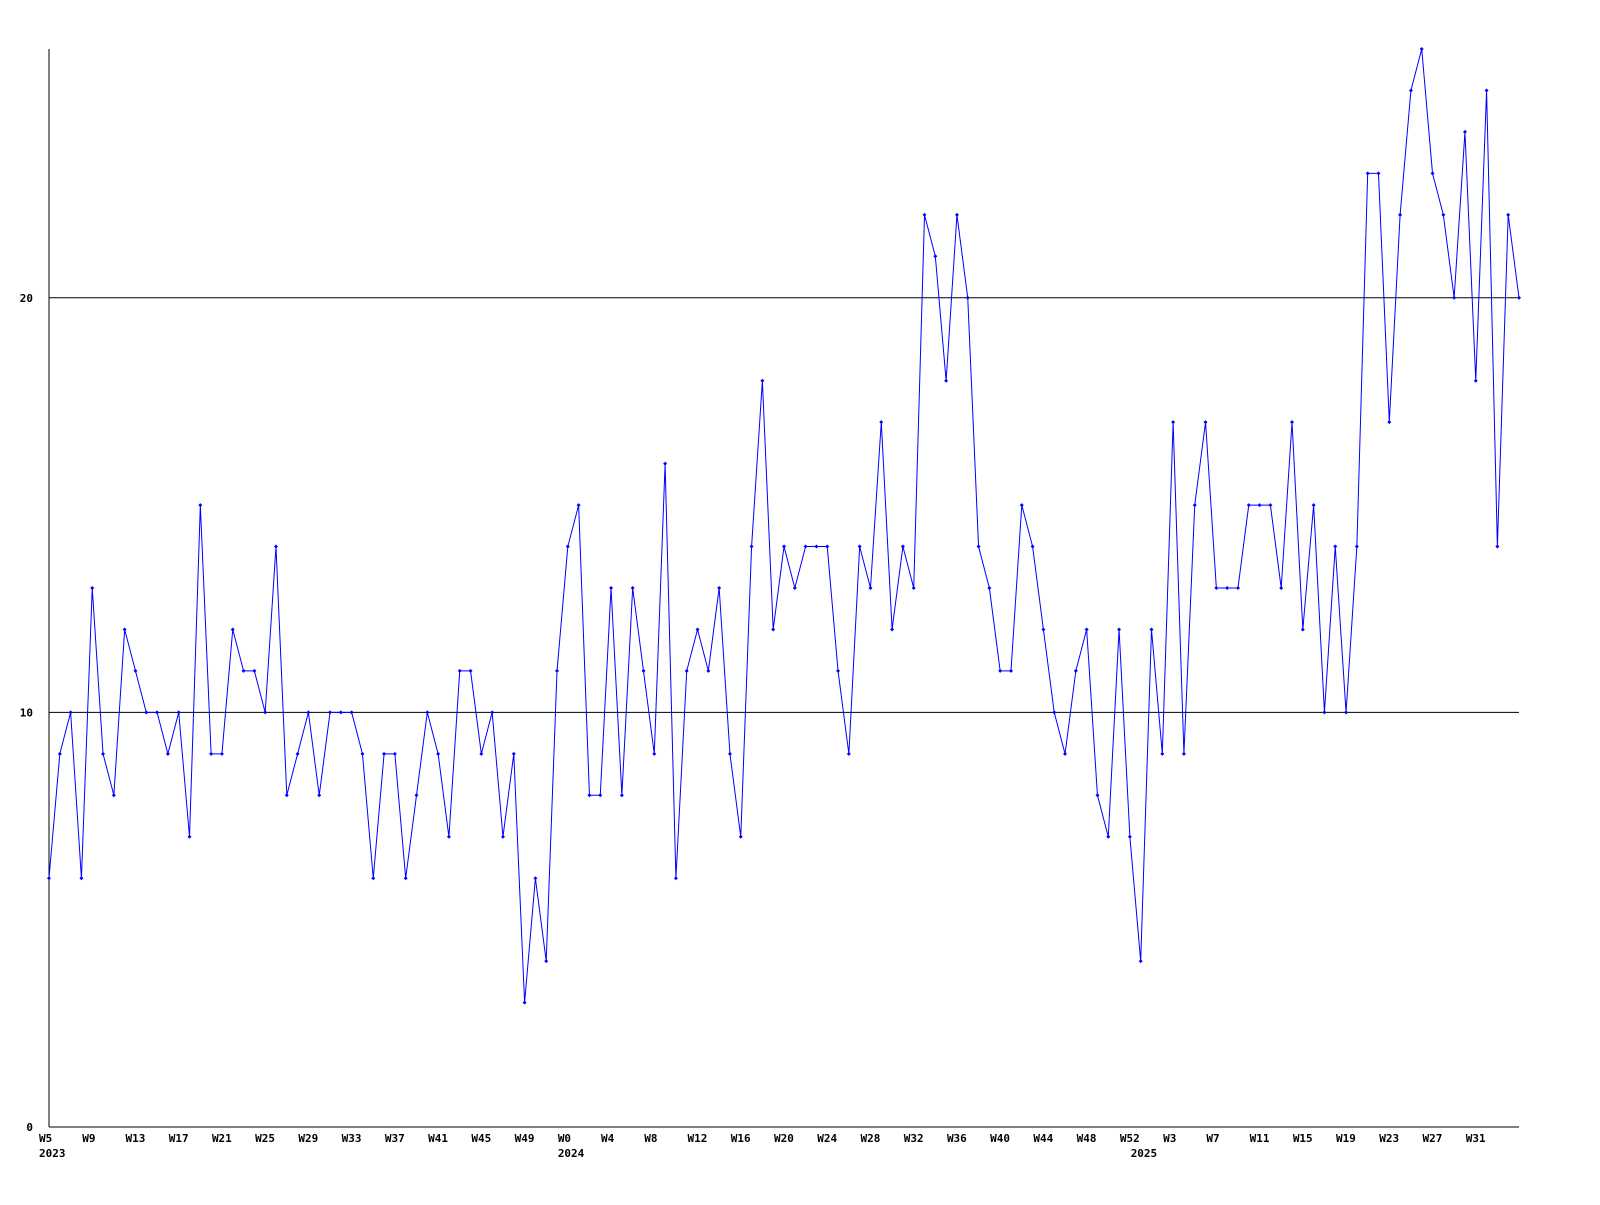  I want to click on x-tick-label: W32, so click(914, 1138).